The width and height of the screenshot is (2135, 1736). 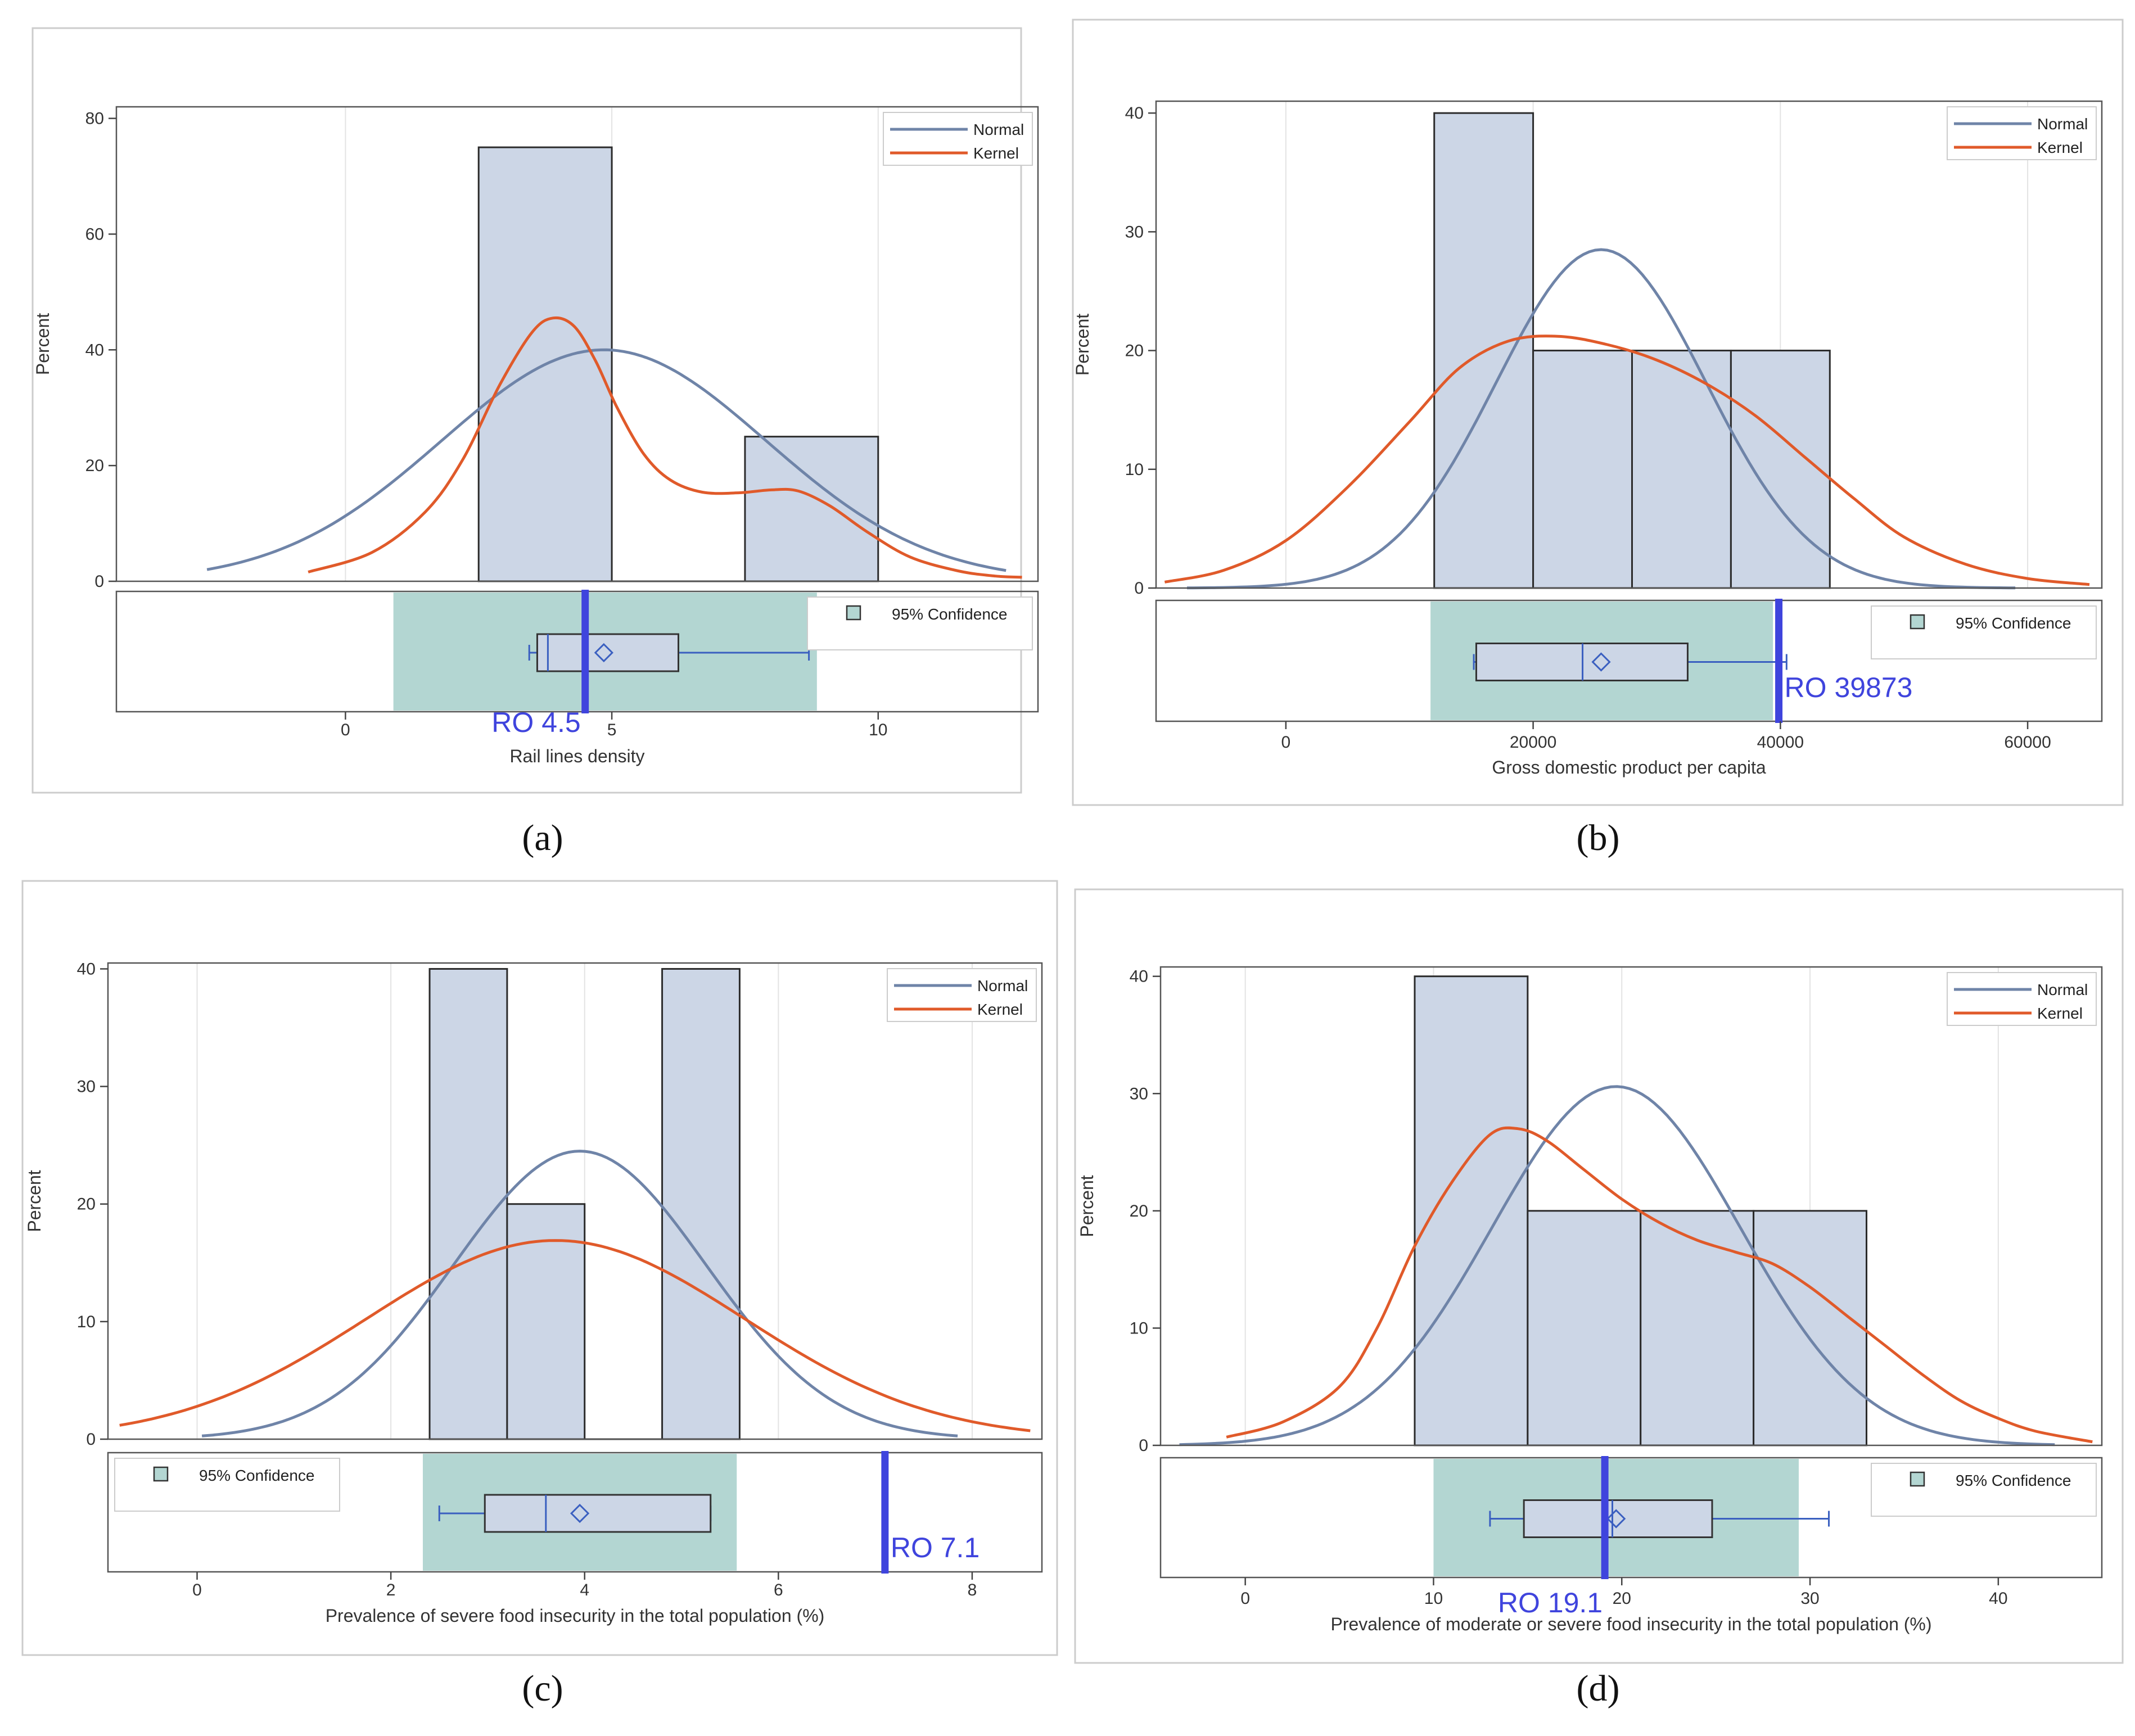 What do you see at coordinates (542, 837) in the screenshot?
I see `panel-caption: (a)` at bounding box center [542, 837].